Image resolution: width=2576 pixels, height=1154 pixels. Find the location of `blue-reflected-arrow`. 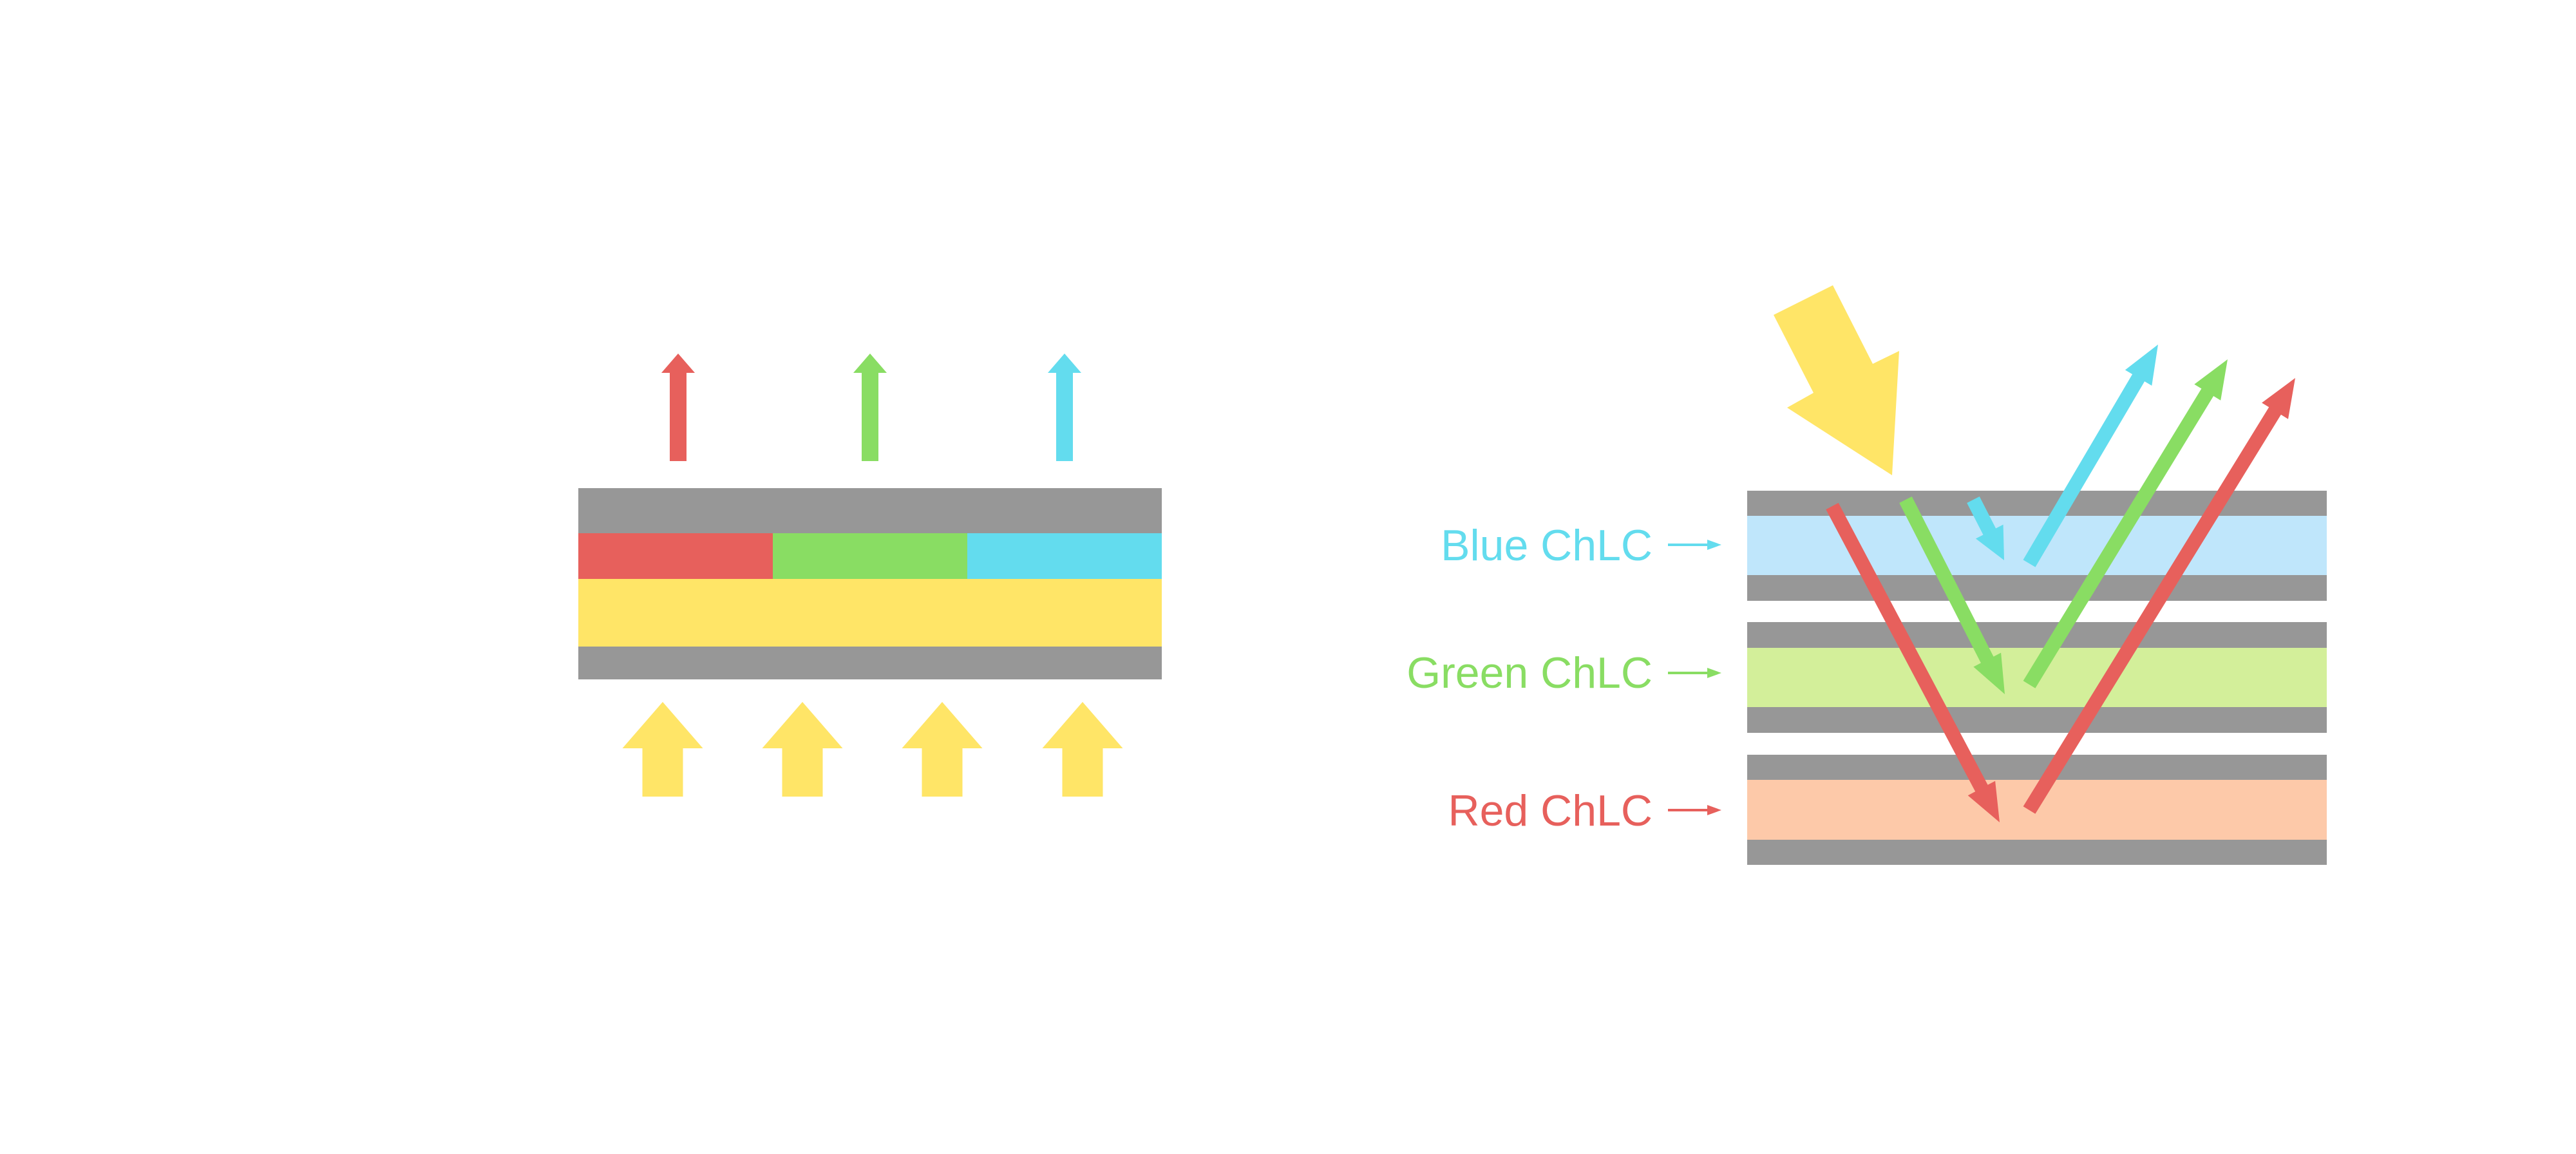

blue-reflected-arrow is located at coordinates (2090, 456).